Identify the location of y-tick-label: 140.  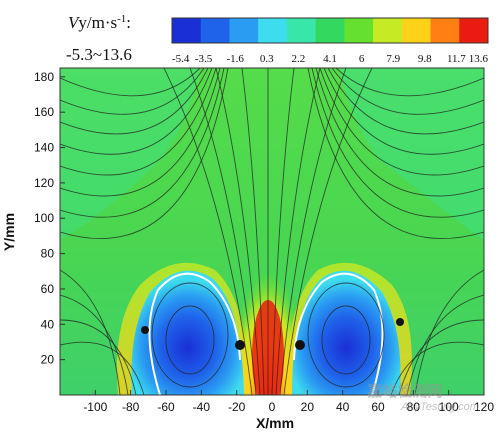
(44, 148).